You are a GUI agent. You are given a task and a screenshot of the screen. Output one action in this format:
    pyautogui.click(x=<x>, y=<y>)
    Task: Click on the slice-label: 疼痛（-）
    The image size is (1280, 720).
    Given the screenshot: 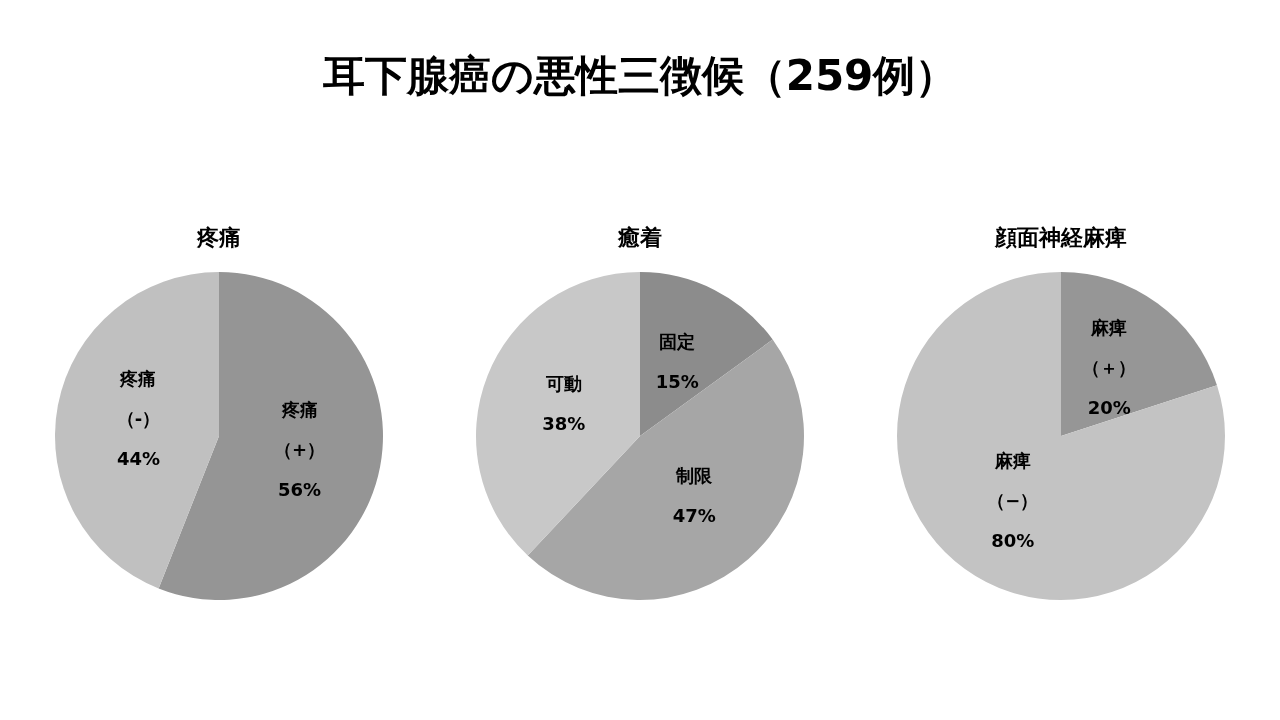 What is the action you would take?
    pyautogui.click(x=138, y=399)
    